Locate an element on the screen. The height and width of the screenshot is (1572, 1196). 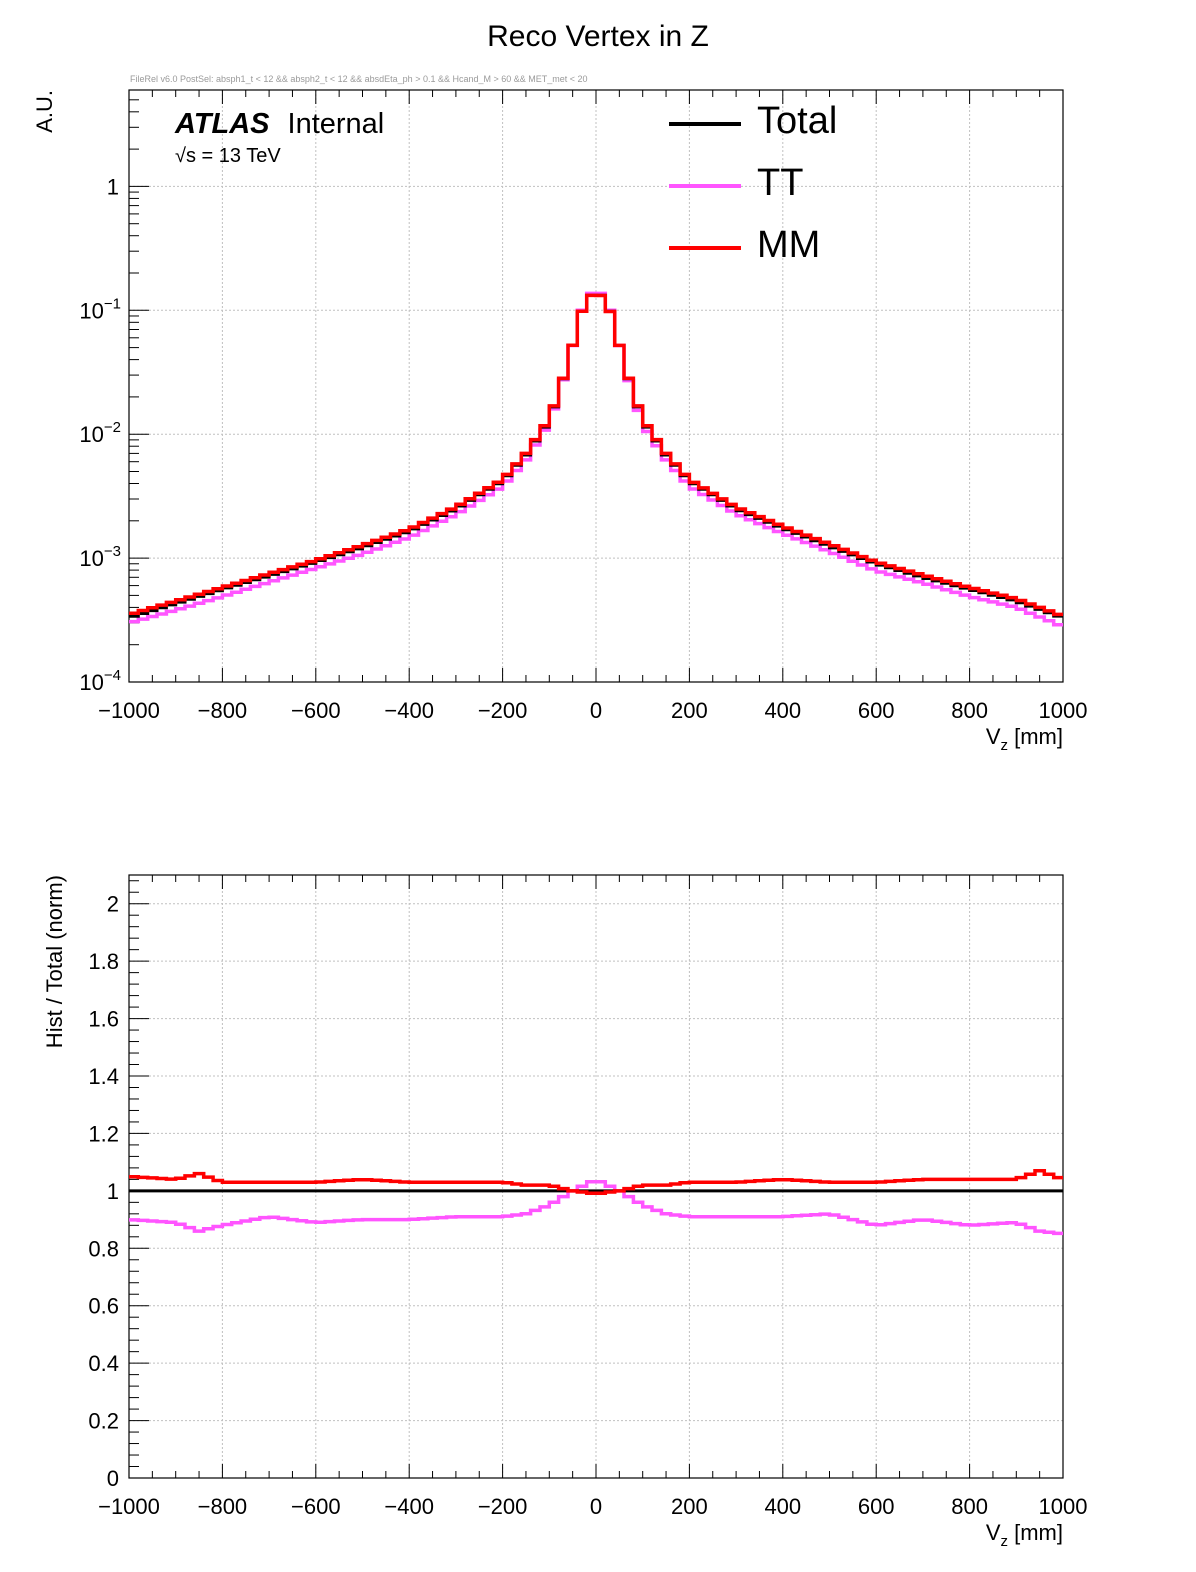
y-tick-label: 10⁻³ is located at coordinates (100, 557).